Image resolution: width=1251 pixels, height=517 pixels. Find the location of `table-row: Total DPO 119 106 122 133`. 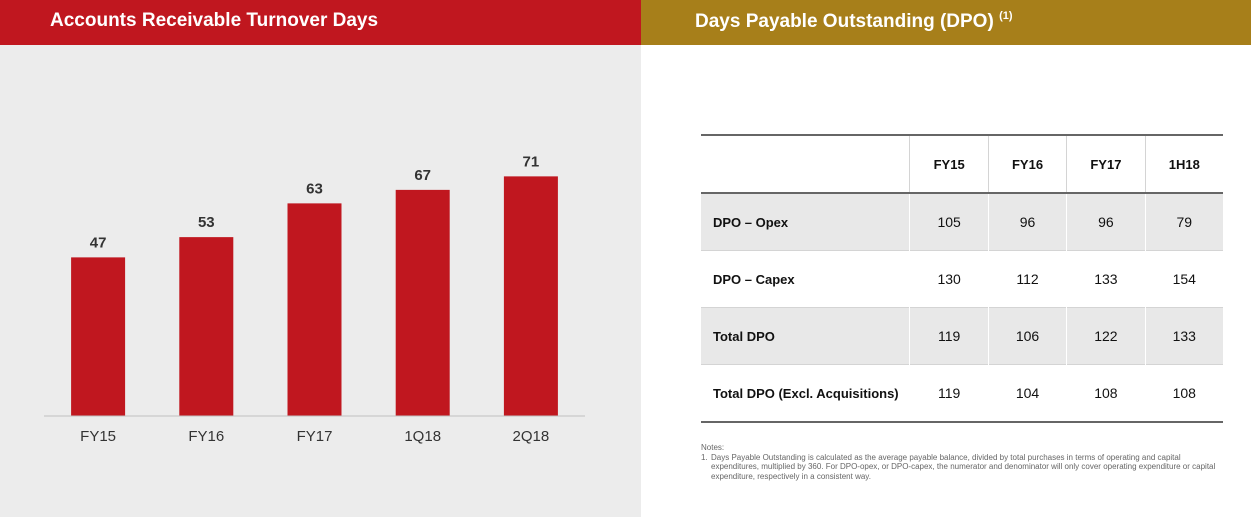

table-row: Total DPO 119 106 122 133 is located at coordinates (962, 336).